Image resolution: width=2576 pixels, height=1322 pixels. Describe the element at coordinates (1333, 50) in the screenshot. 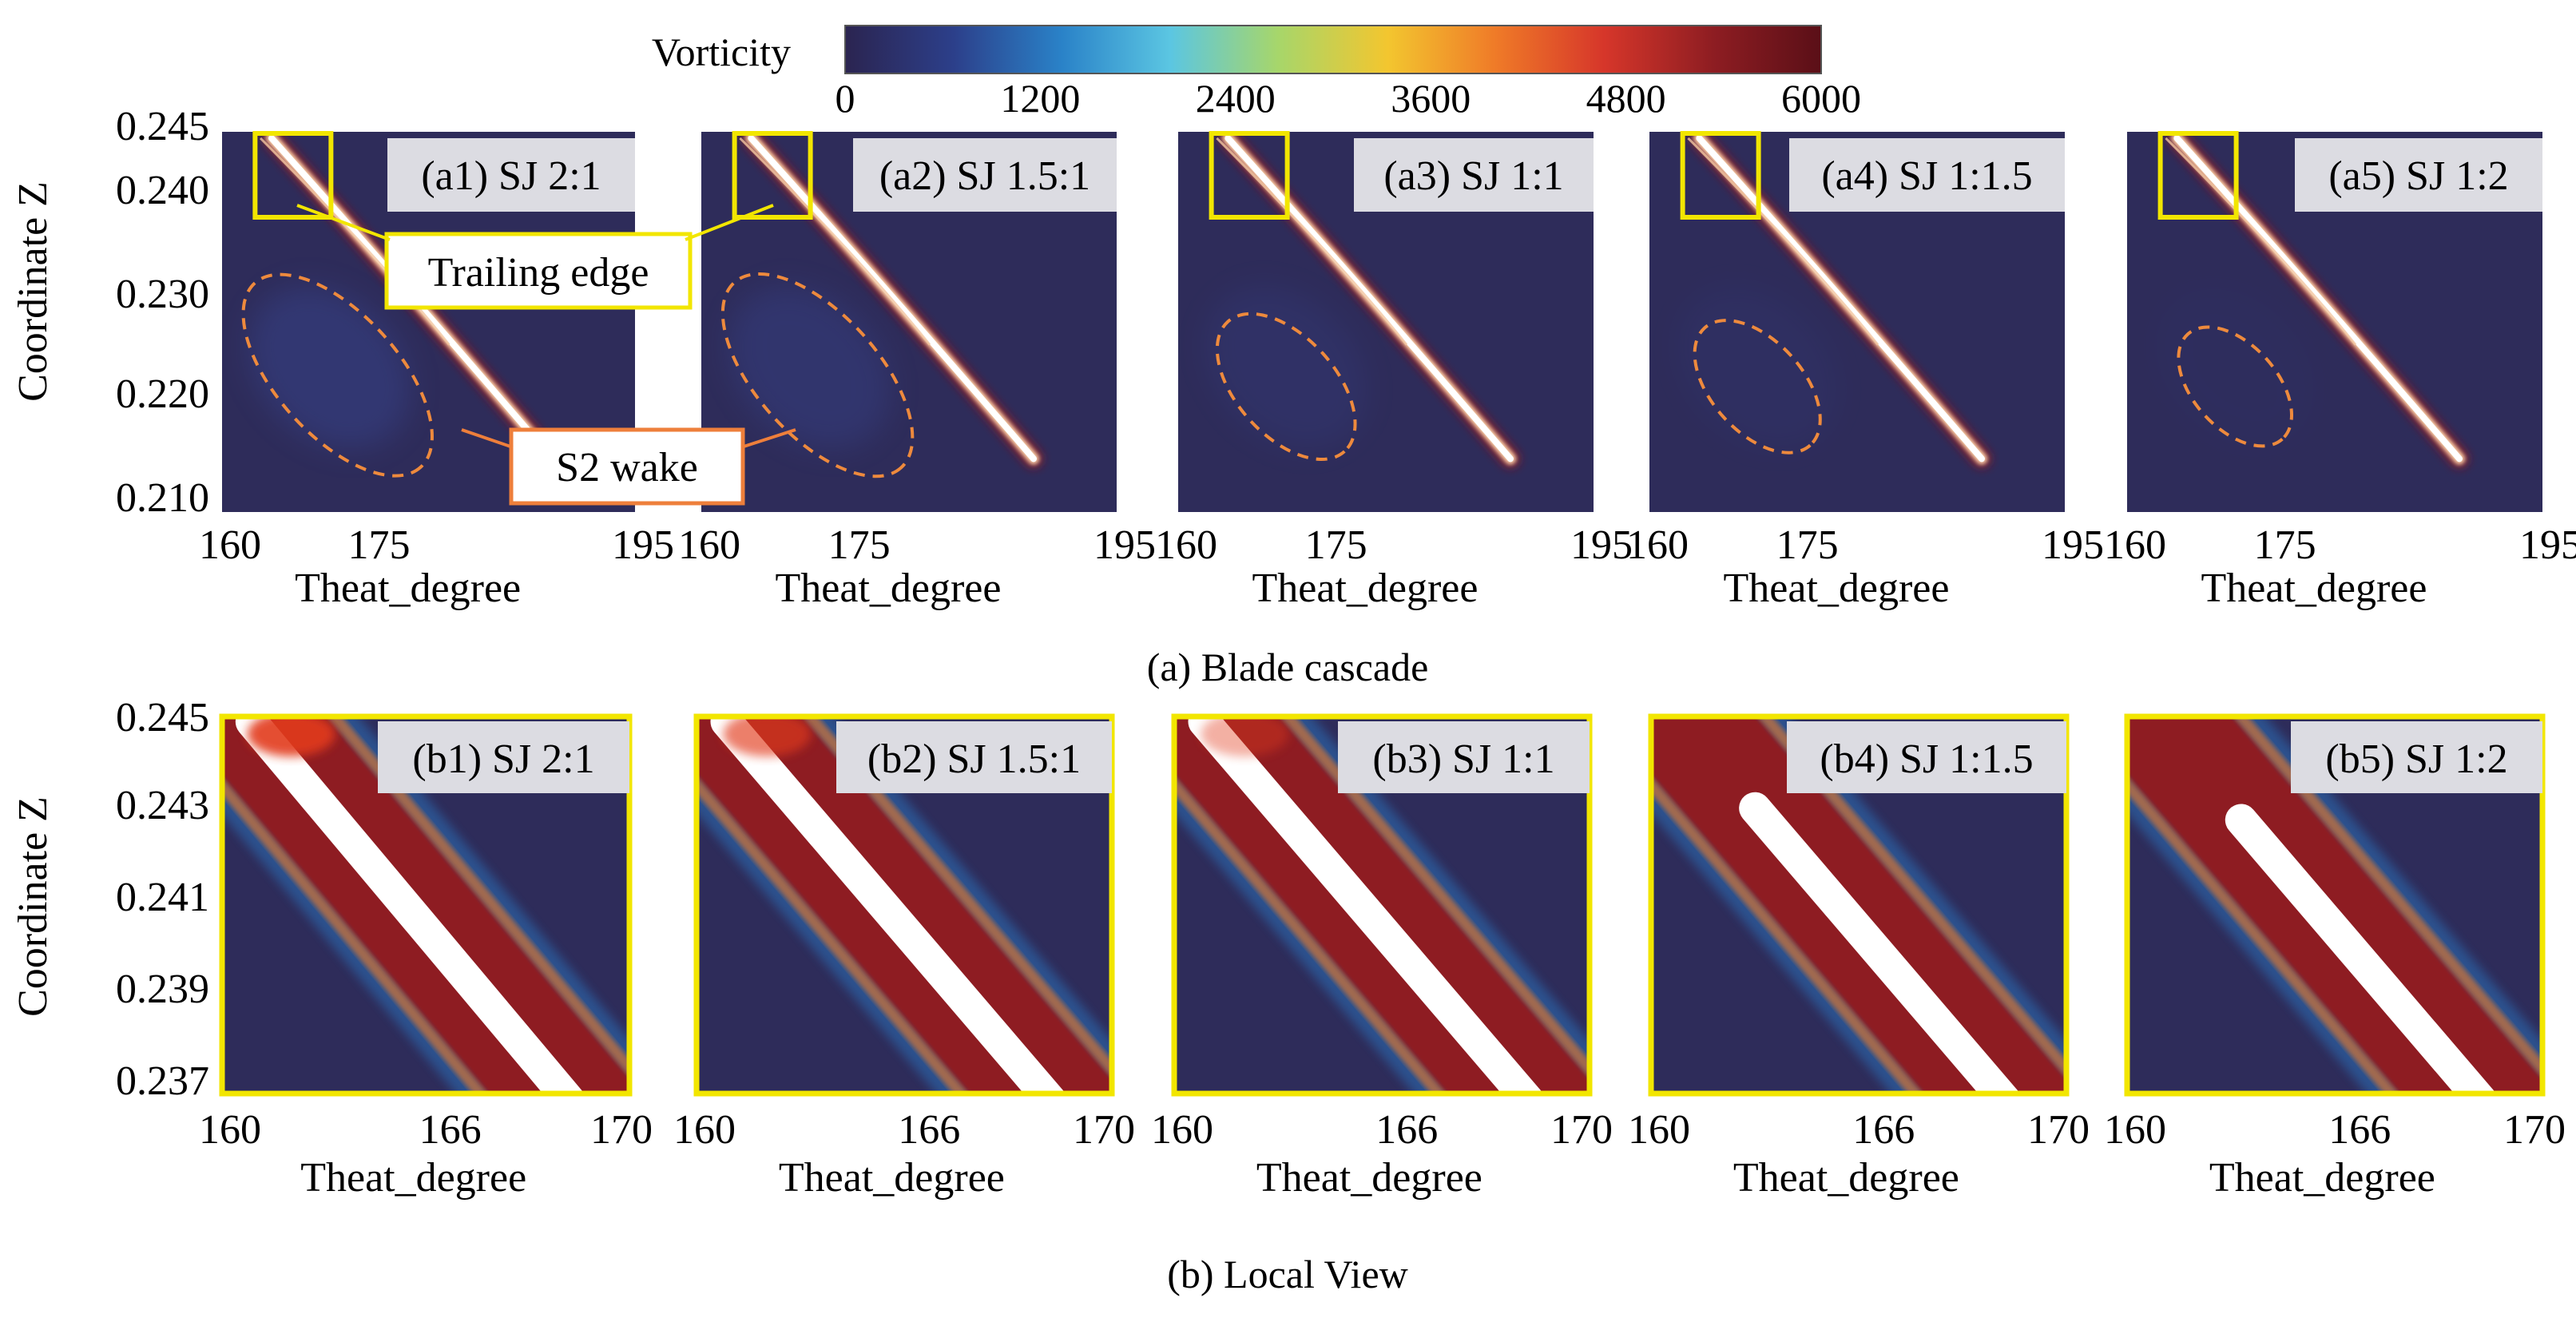

I see `colorbar` at that location.